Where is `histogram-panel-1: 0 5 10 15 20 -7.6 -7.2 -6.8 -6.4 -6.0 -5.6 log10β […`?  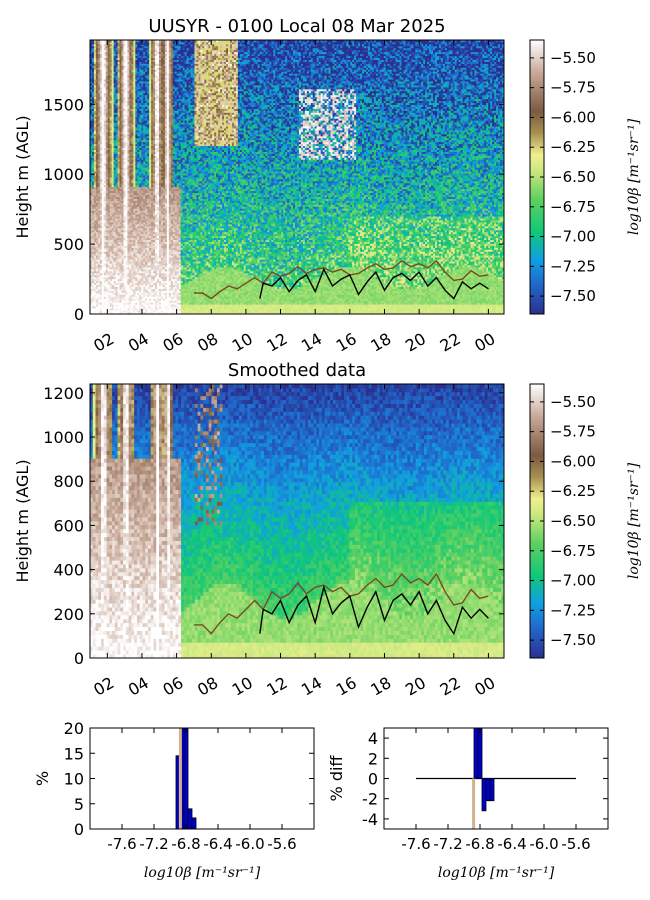 histogram-panel-1: 0 5 10 15 20 -7.6 -7.2 -6.8 -6.4 -6.0 -5.6 log10β [… is located at coordinates (173, 800).